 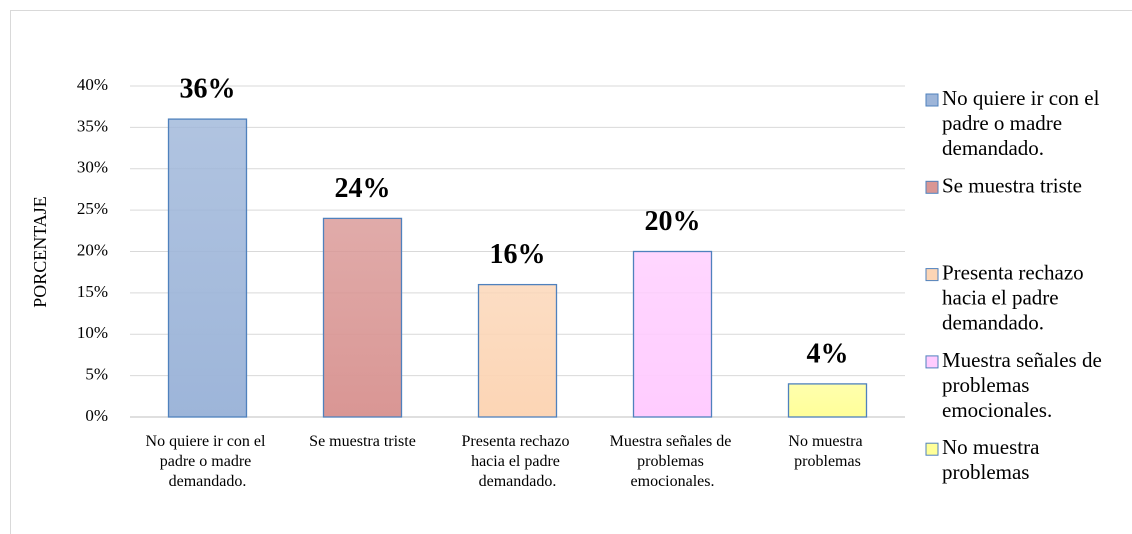 What do you see at coordinates (208, 89) in the screenshot?
I see `data-label: 36%` at bounding box center [208, 89].